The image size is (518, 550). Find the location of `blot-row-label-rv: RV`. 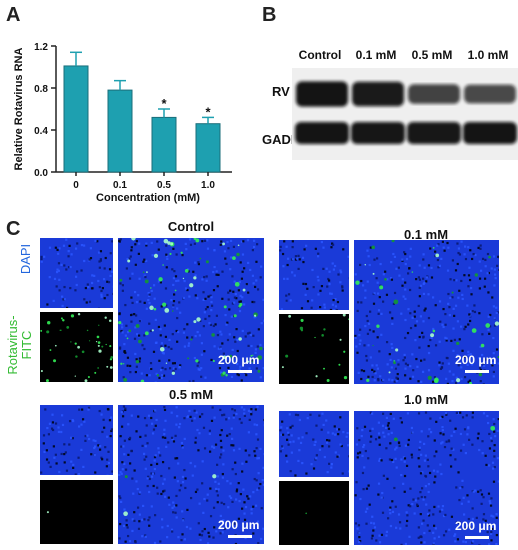

blot-row-label-rv: RV is located at coordinates (281, 91).